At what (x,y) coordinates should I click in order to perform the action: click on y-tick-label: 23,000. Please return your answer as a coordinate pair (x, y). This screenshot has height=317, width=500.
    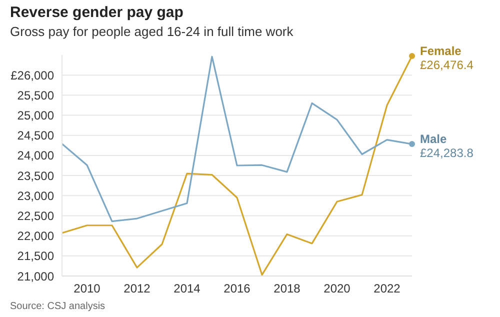
    Looking at the image, I should click on (35, 195).